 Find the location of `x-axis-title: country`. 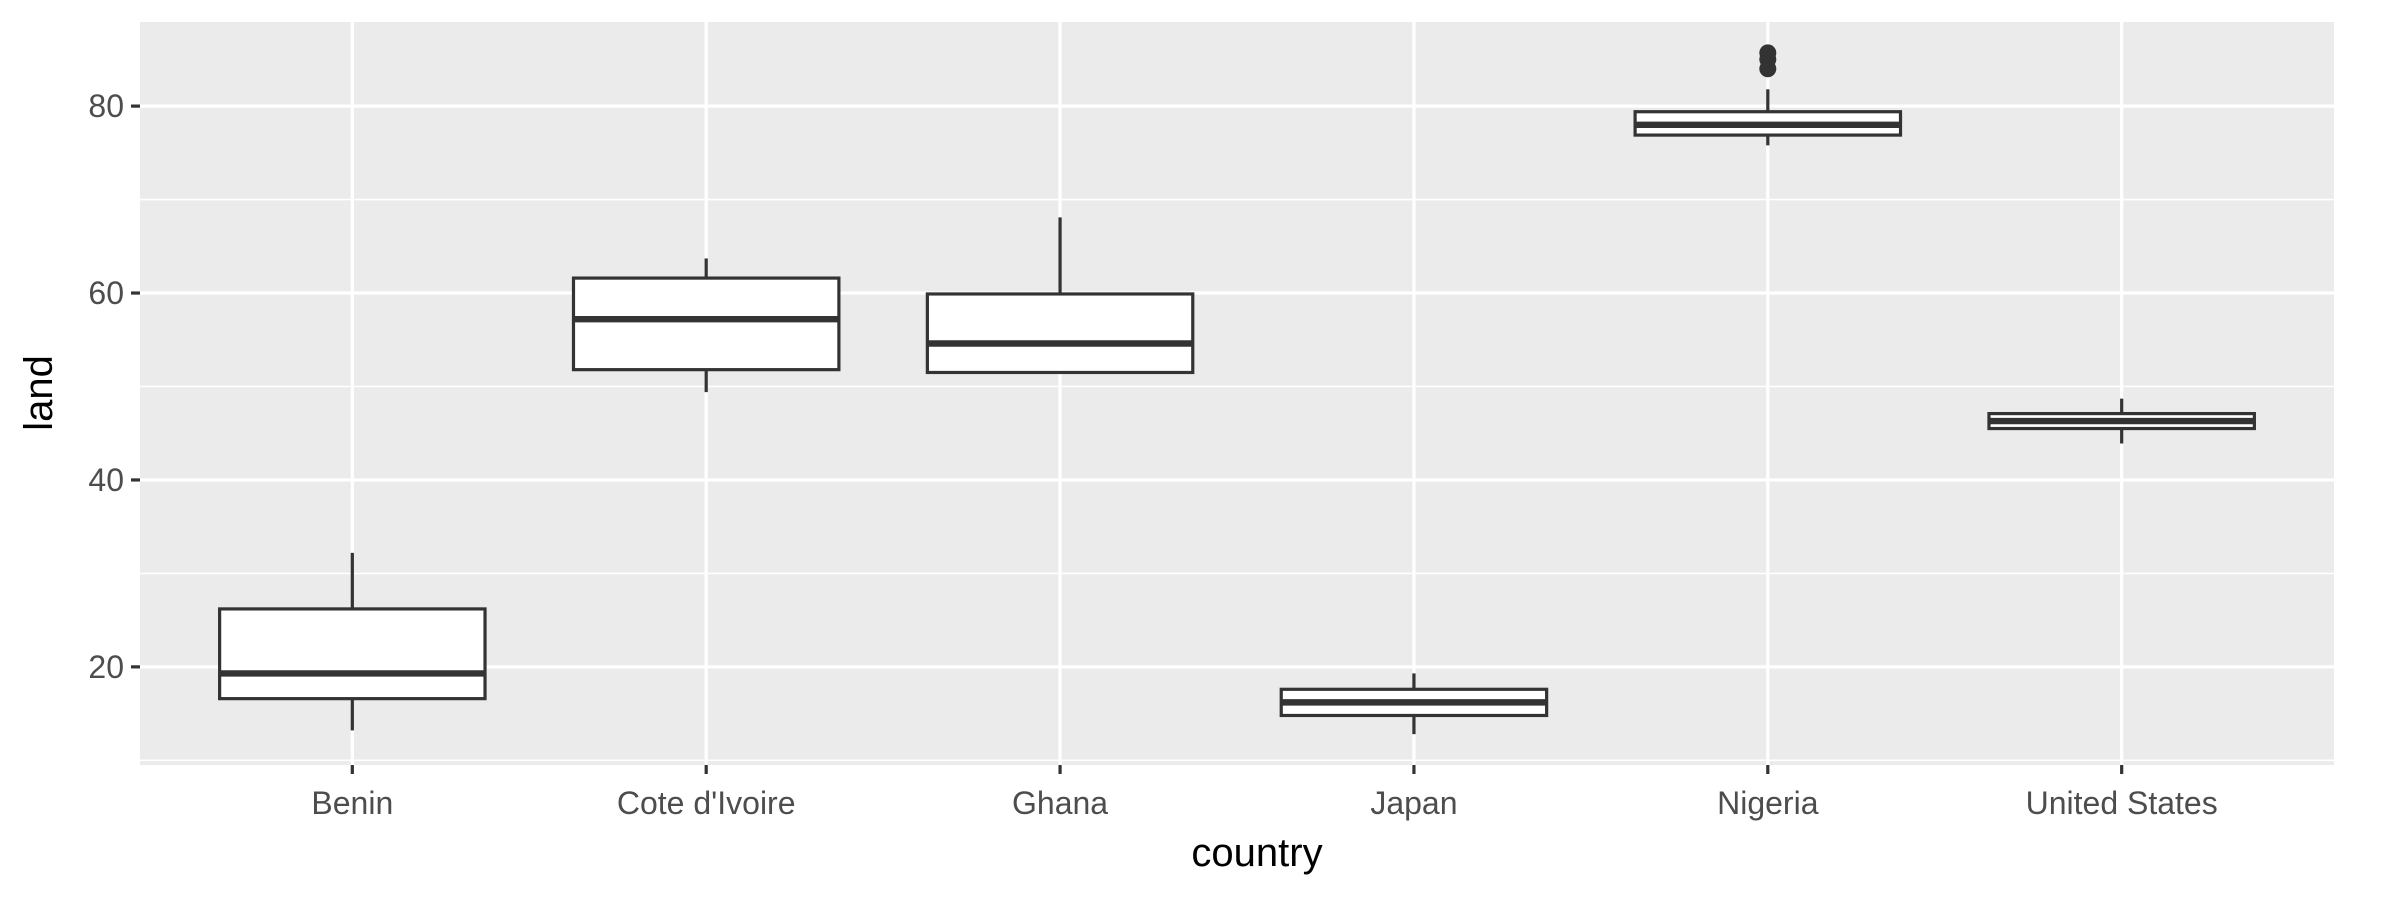

x-axis-title: country is located at coordinates (1256, 853).